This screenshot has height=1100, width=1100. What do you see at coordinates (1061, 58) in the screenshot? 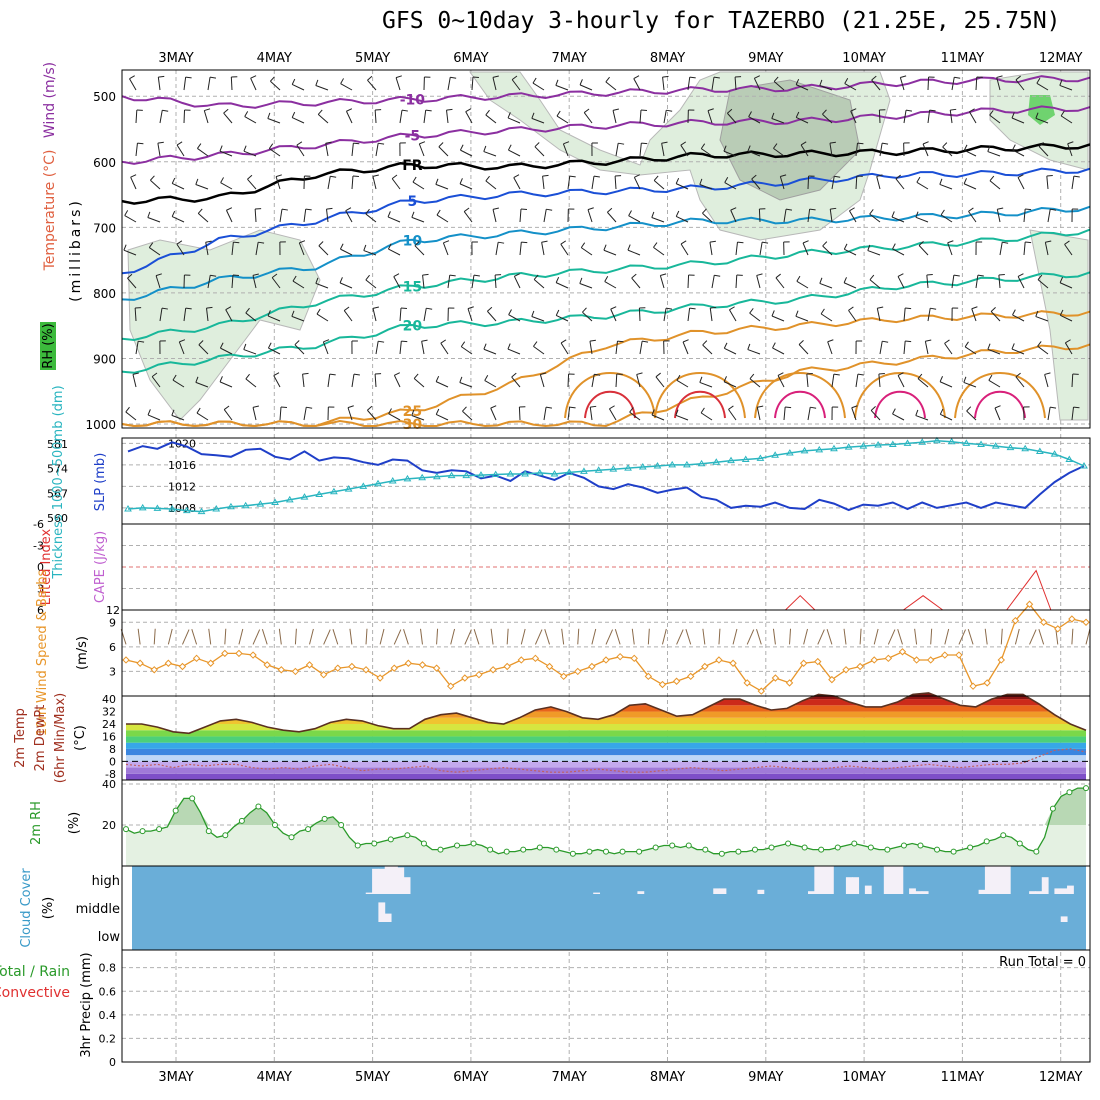
I see `x-tick-label-top: 12MAY` at bounding box center [1061, 58].